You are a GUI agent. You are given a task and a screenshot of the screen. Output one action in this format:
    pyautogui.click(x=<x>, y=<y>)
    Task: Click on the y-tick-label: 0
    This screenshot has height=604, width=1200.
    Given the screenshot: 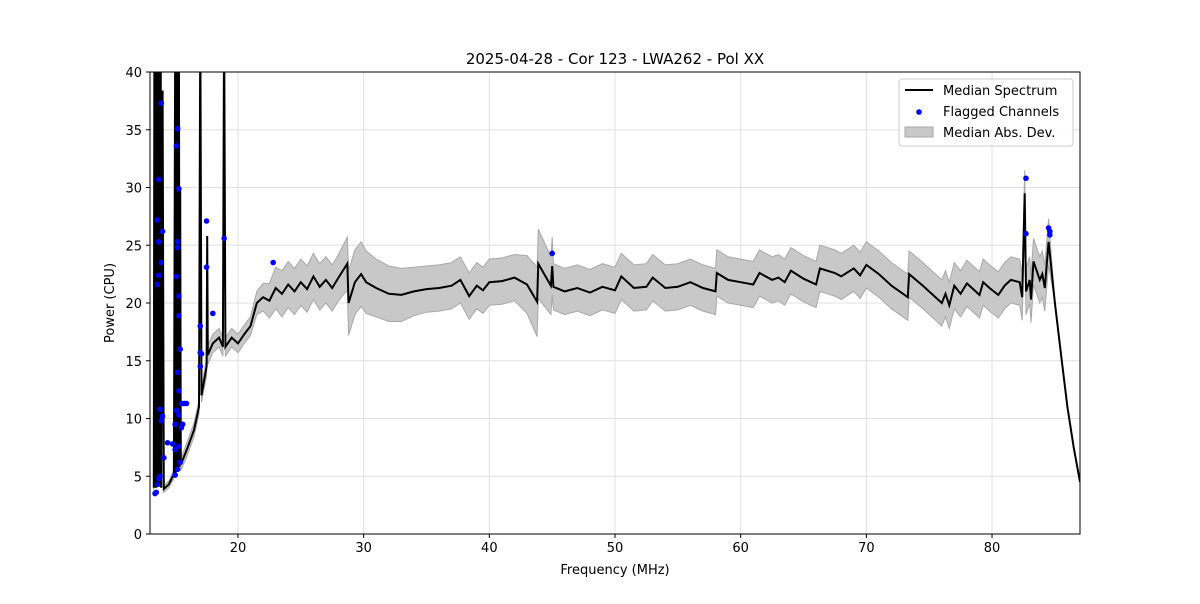 What is the action you would take?
    pyautogui.click(x=138, y=535)
    